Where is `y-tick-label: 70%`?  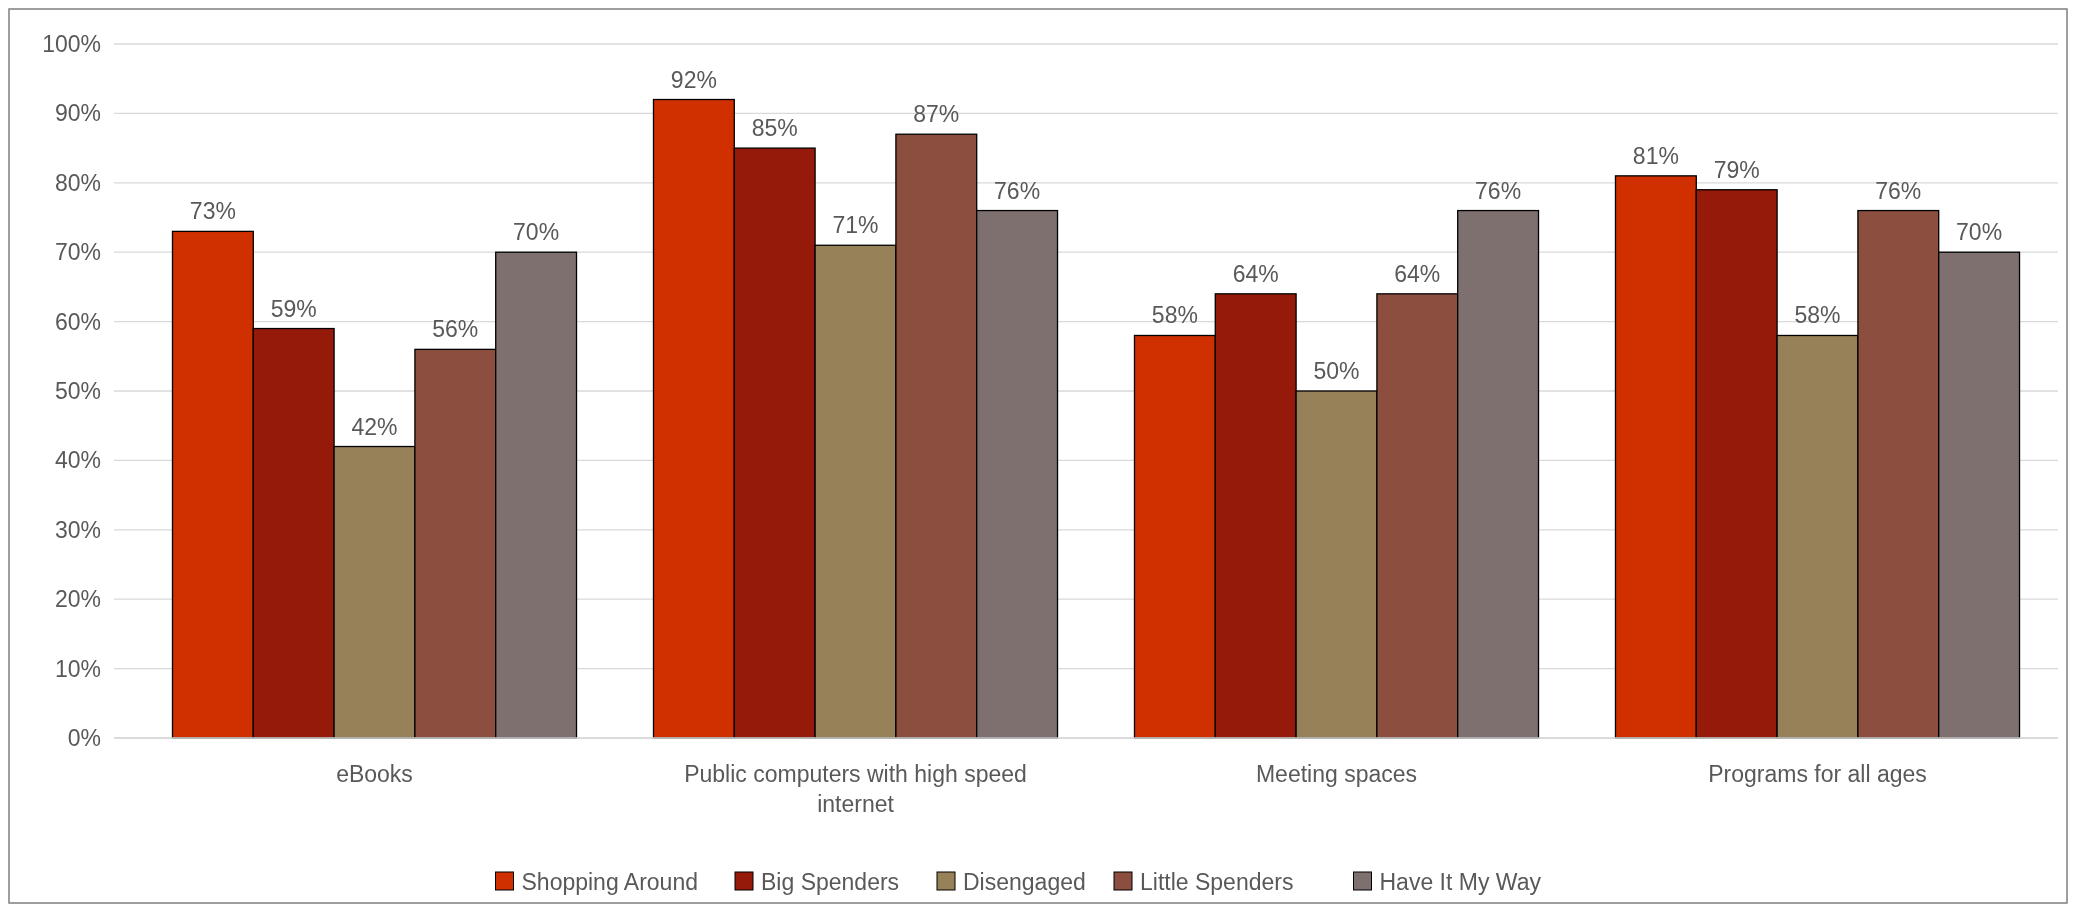 y-tick-label: 70% is located at coordinates (77, 252).